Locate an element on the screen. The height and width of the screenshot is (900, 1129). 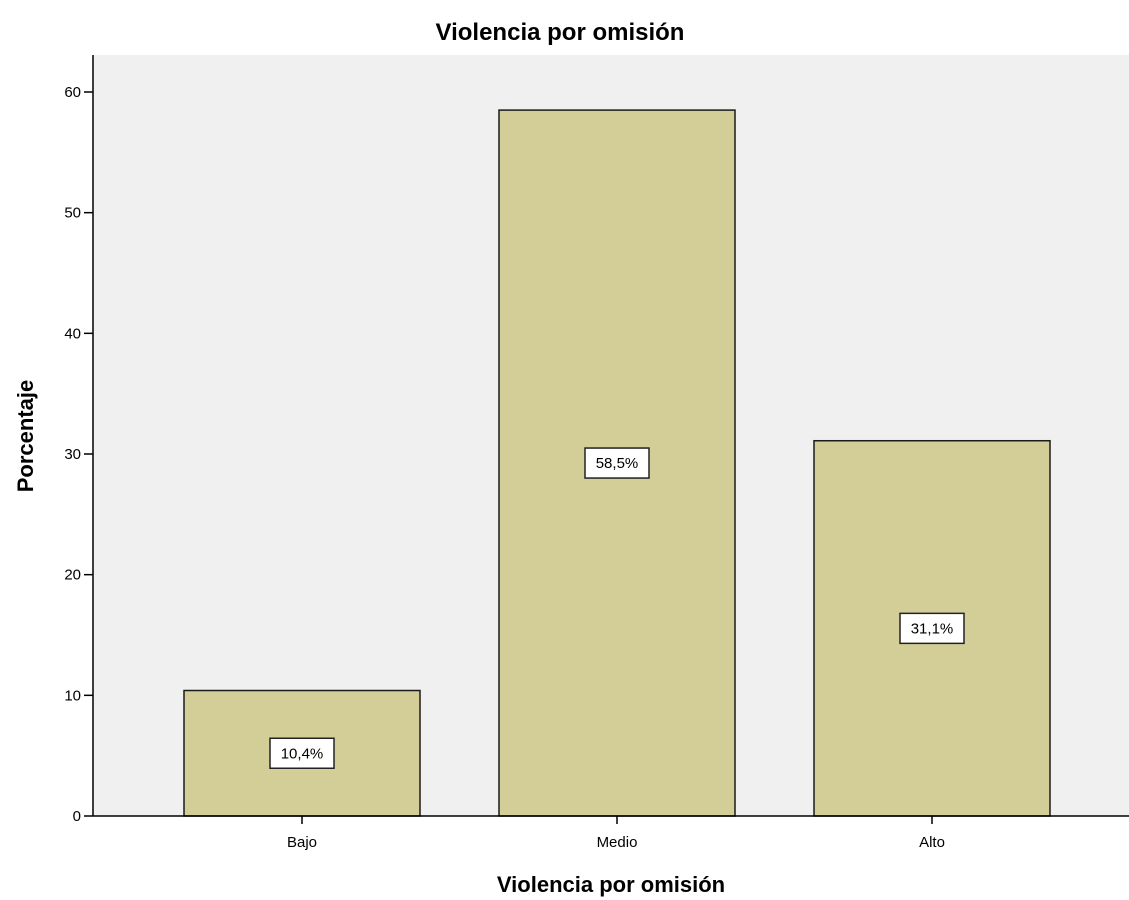
y-tick-label: 10 is located at coordinates (72, 695).